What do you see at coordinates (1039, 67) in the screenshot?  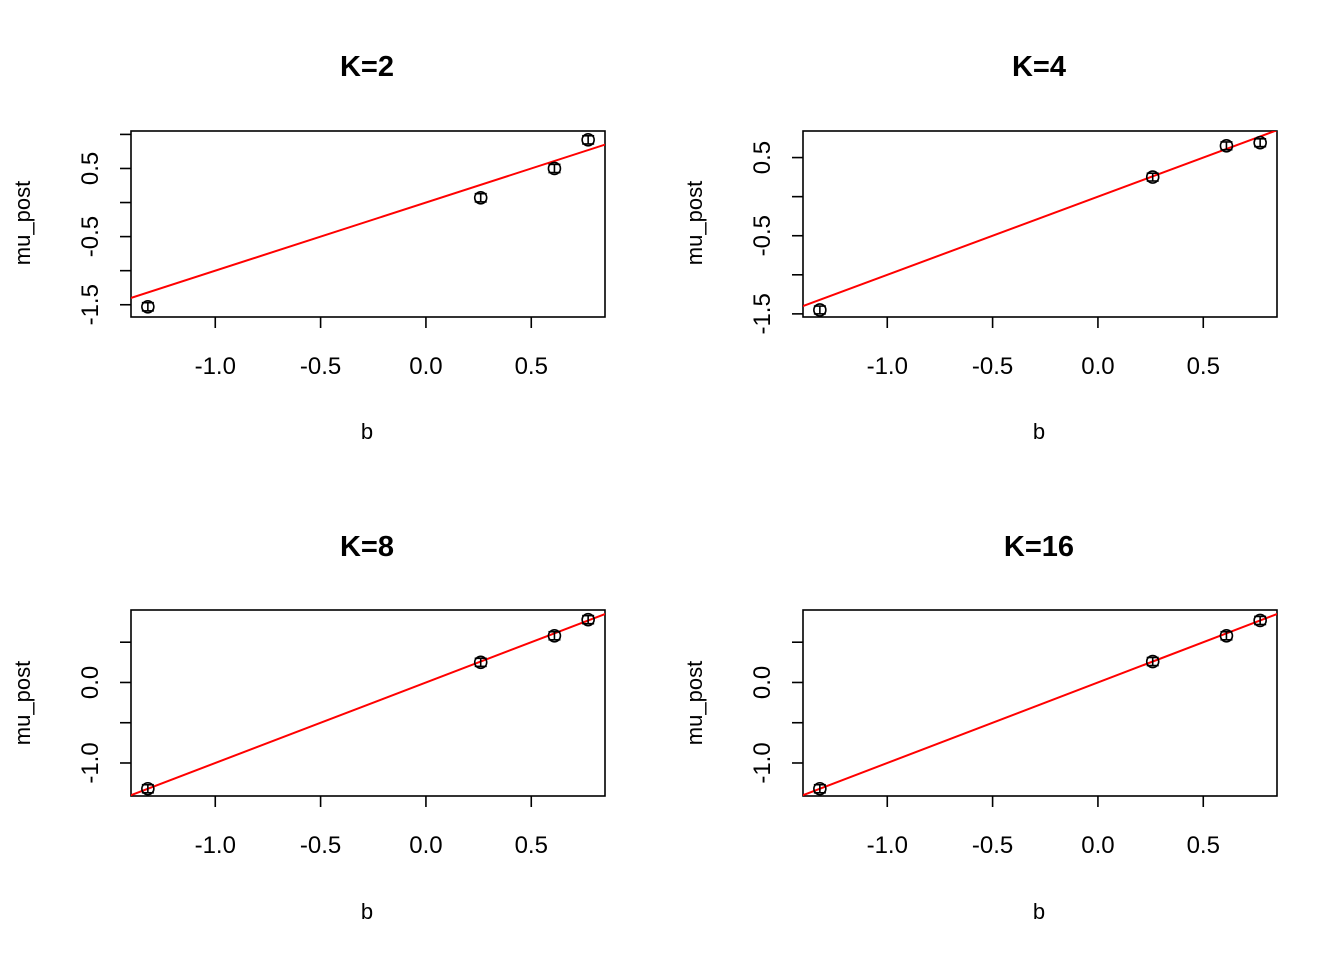 I see `panel-title: K=4` at bounding box center [1039, 67].